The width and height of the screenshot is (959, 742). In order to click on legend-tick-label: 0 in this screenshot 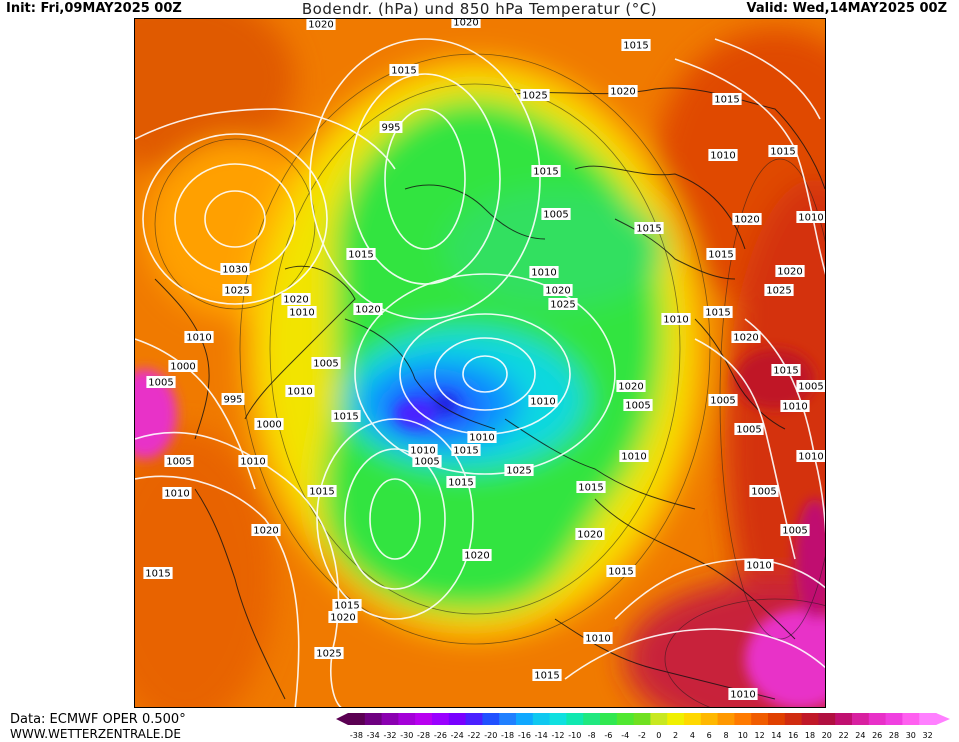, I will do `click(658, 735)`.